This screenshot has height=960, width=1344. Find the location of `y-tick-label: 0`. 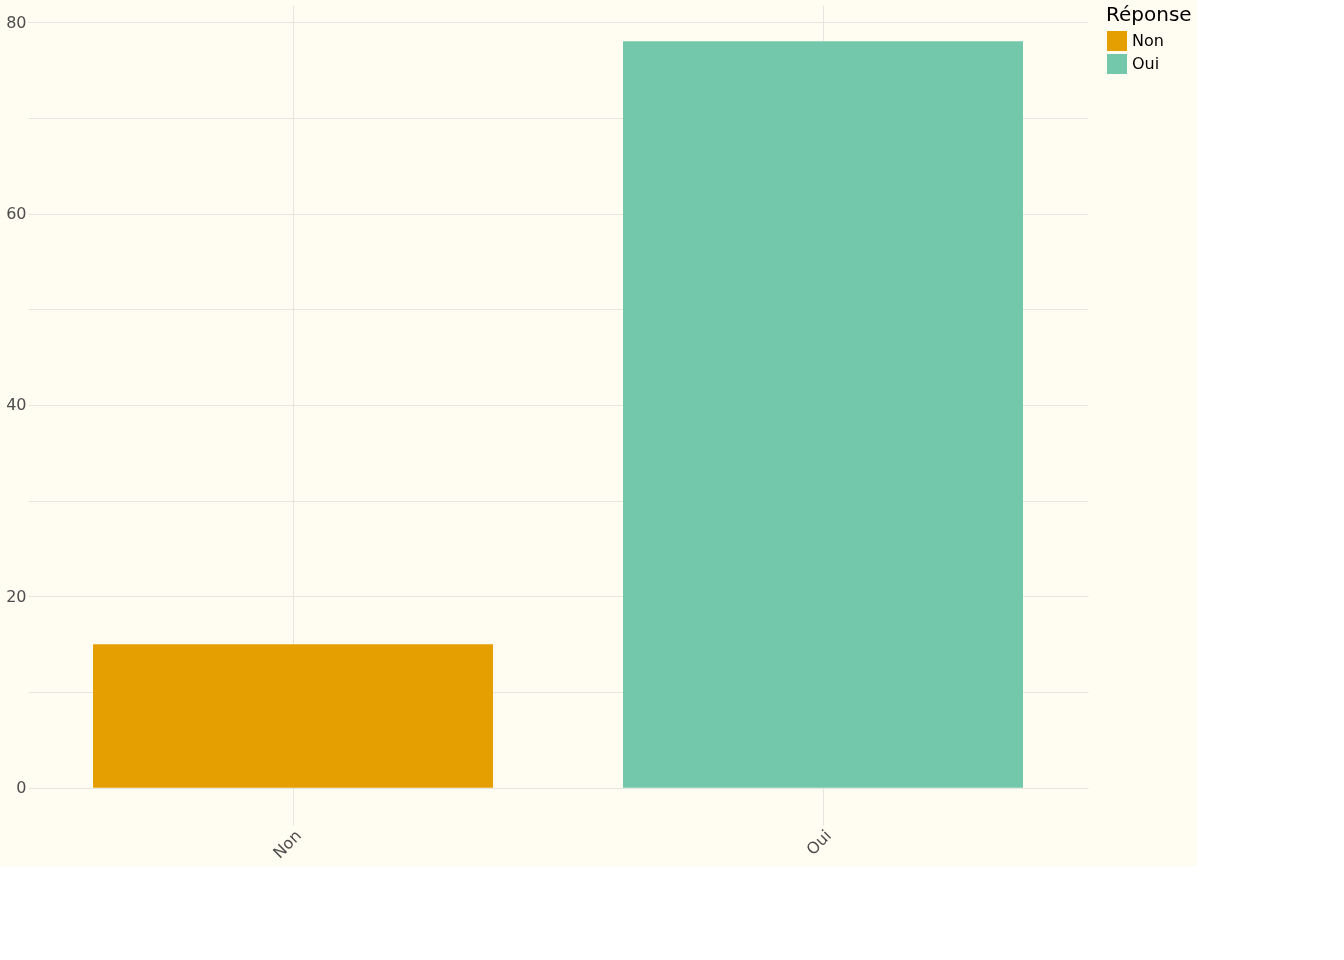

y-tick-label: 0 is located at coordinates (21, 788).